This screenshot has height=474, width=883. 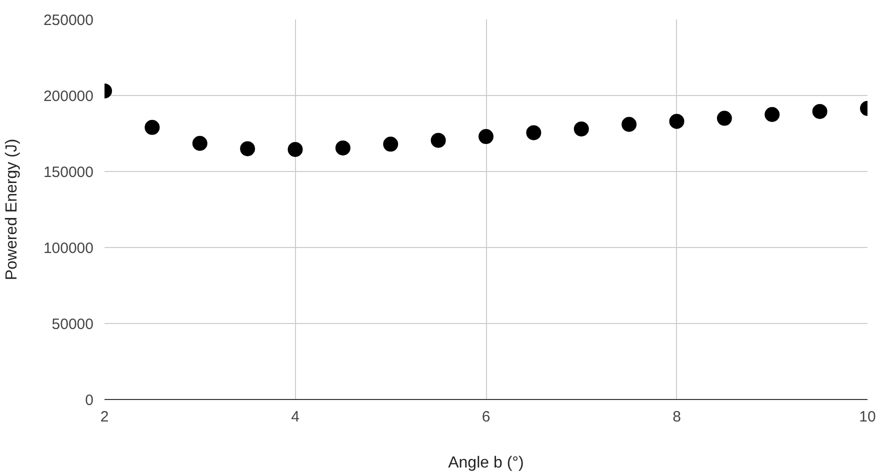 What do you see at coordinates (89, 400) in the screenshot?
I see `y-tick-label: 0` at bounding box center [89, 400].